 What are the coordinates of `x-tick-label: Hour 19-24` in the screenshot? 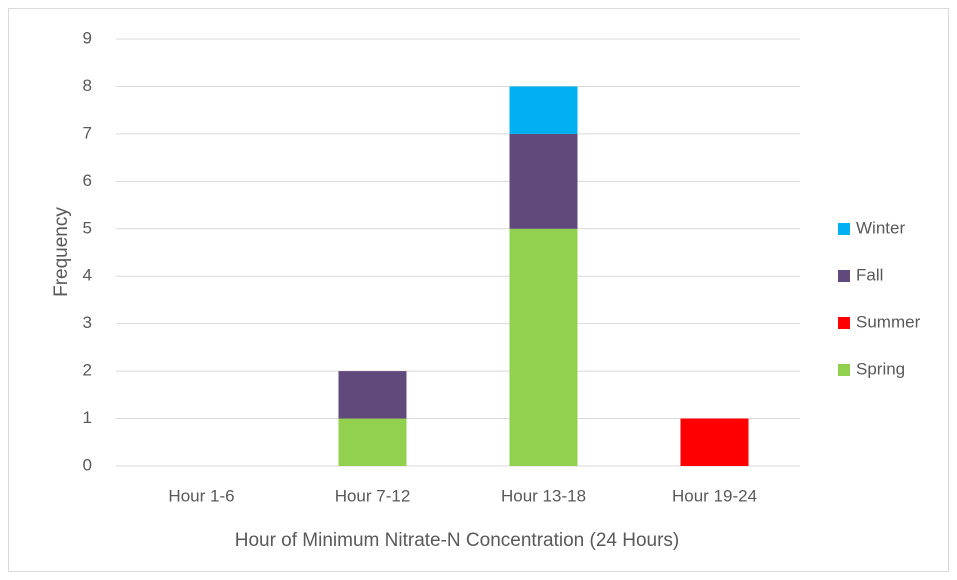 It's located at (714, 495).